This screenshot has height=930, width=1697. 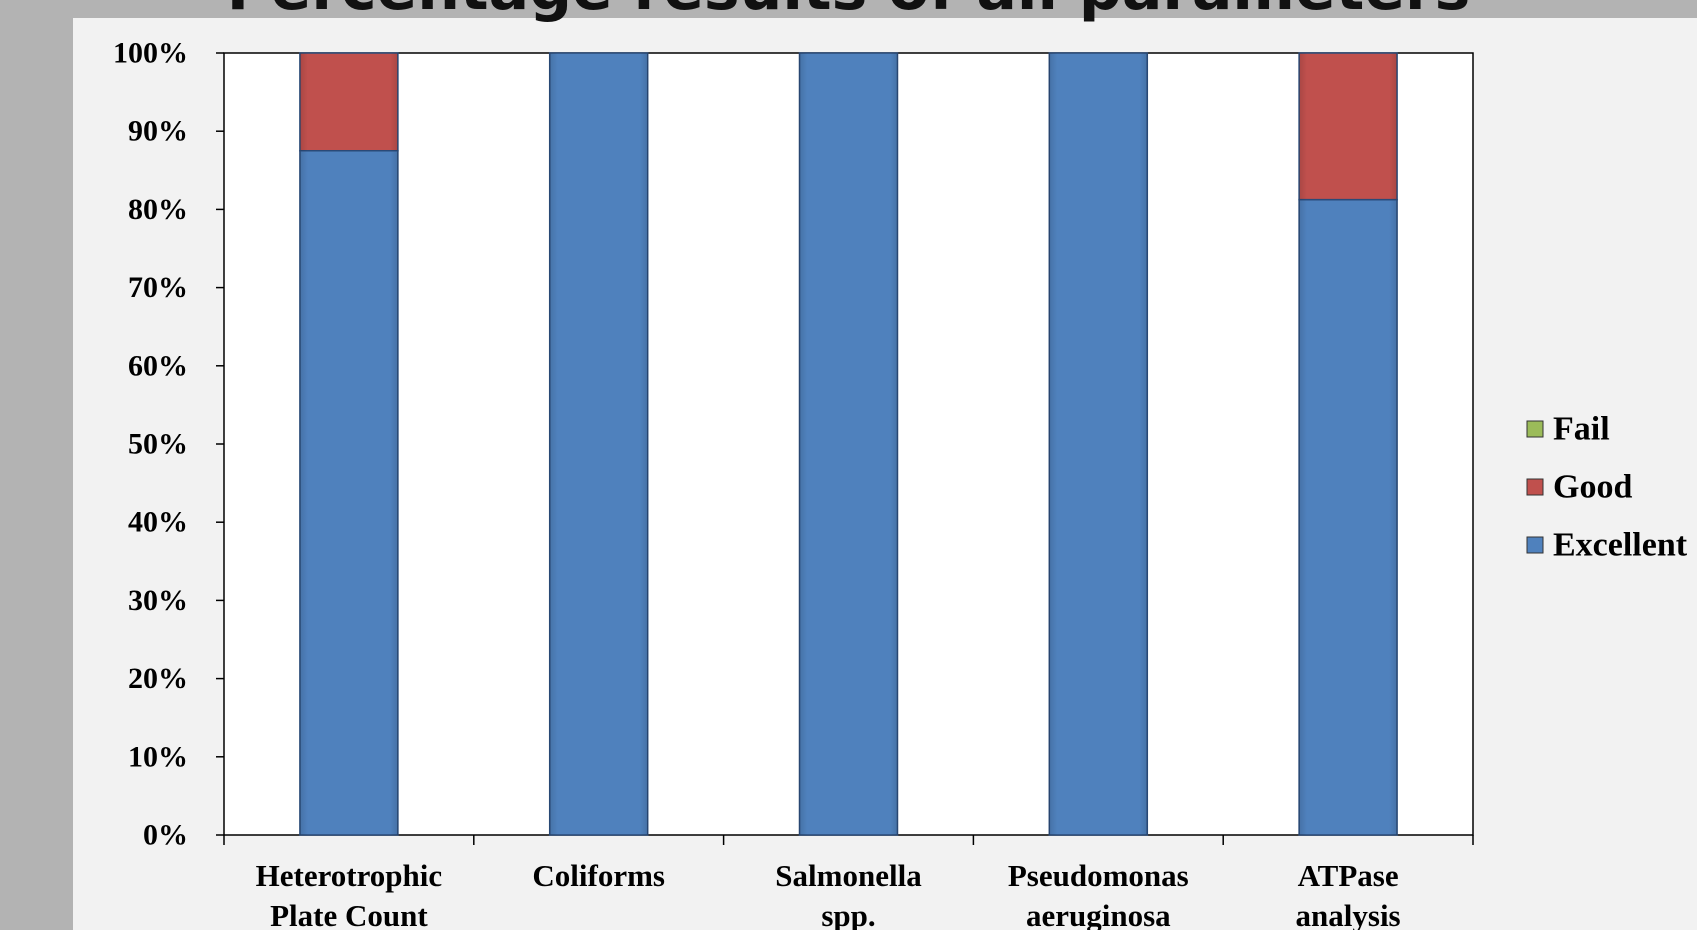 I want to click on y-tick-label: 20%, so click(x=158, y=678).